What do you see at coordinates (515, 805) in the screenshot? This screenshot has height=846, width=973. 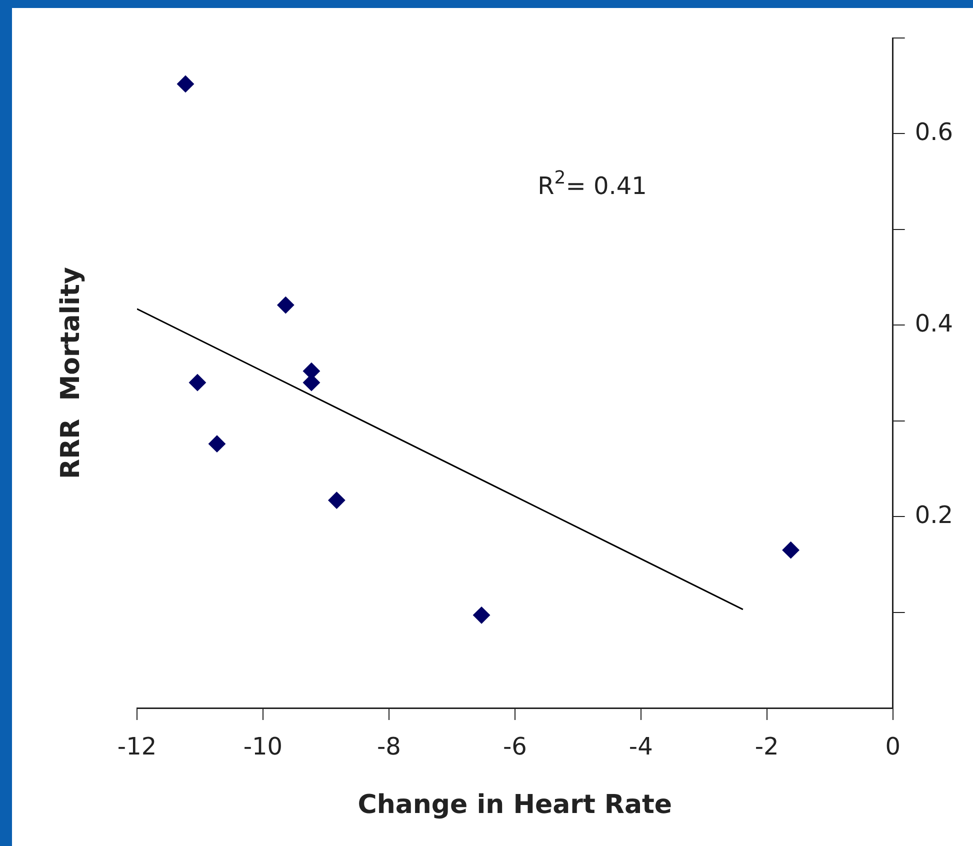 I see `x-axis-title: Change in Heart Rate` at bounding box center [515, 805].